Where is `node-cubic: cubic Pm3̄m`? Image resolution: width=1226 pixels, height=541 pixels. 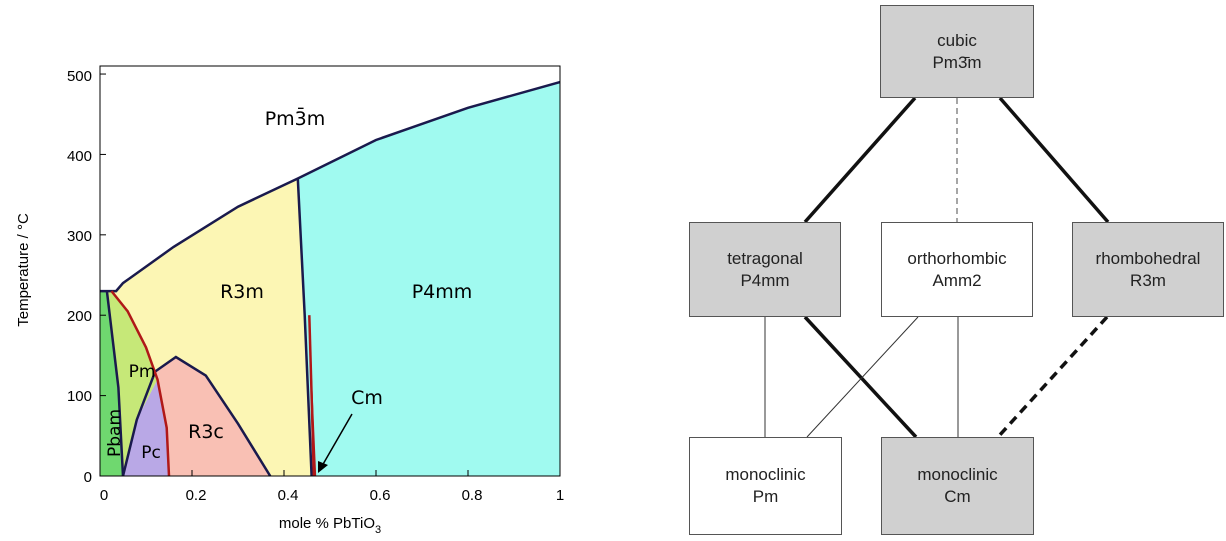
node-cubic: cubic Pm3̄m is located at coordinates (957, 51).